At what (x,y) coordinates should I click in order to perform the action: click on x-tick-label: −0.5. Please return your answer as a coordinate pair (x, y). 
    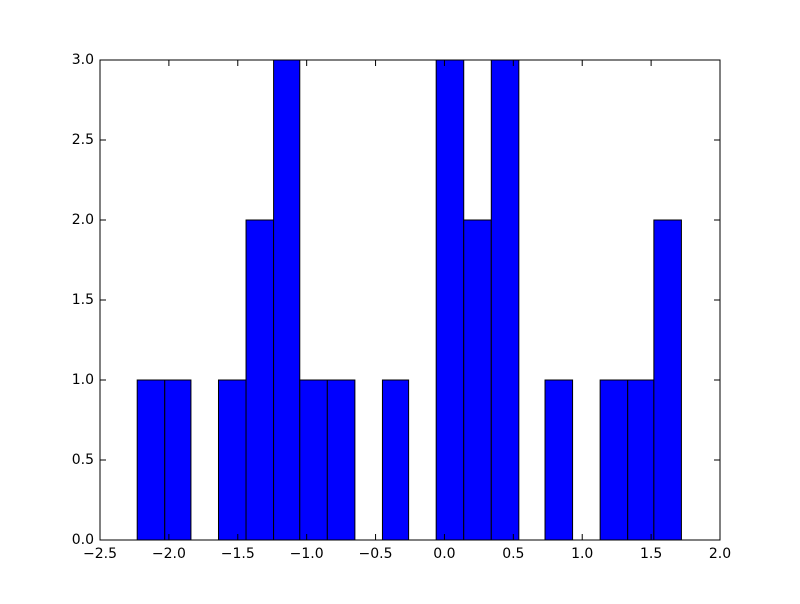
    Looking at the image, I should click on (376, 554).